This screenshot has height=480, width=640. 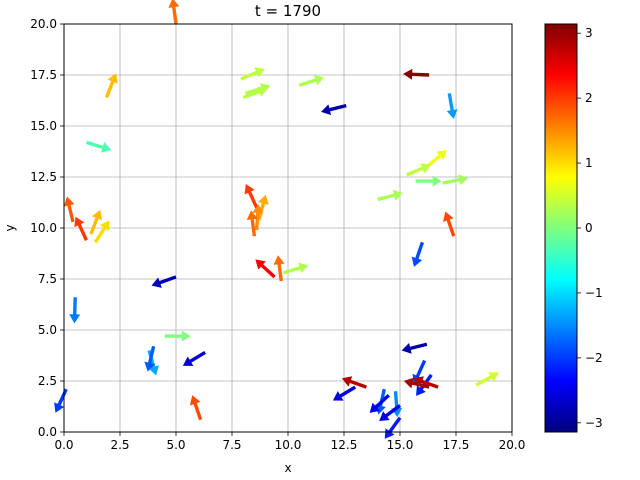 I want to click on colorbar-tick-label: −2, so click(x=594, y=358).